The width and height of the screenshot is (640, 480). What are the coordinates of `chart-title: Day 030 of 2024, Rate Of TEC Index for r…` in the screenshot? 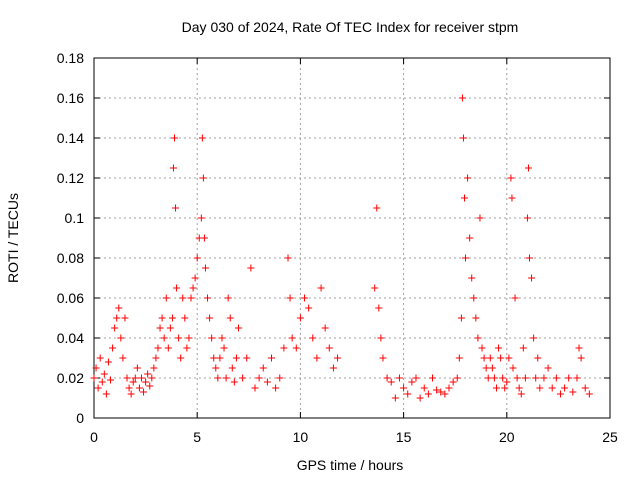 It's located at (350, 27).